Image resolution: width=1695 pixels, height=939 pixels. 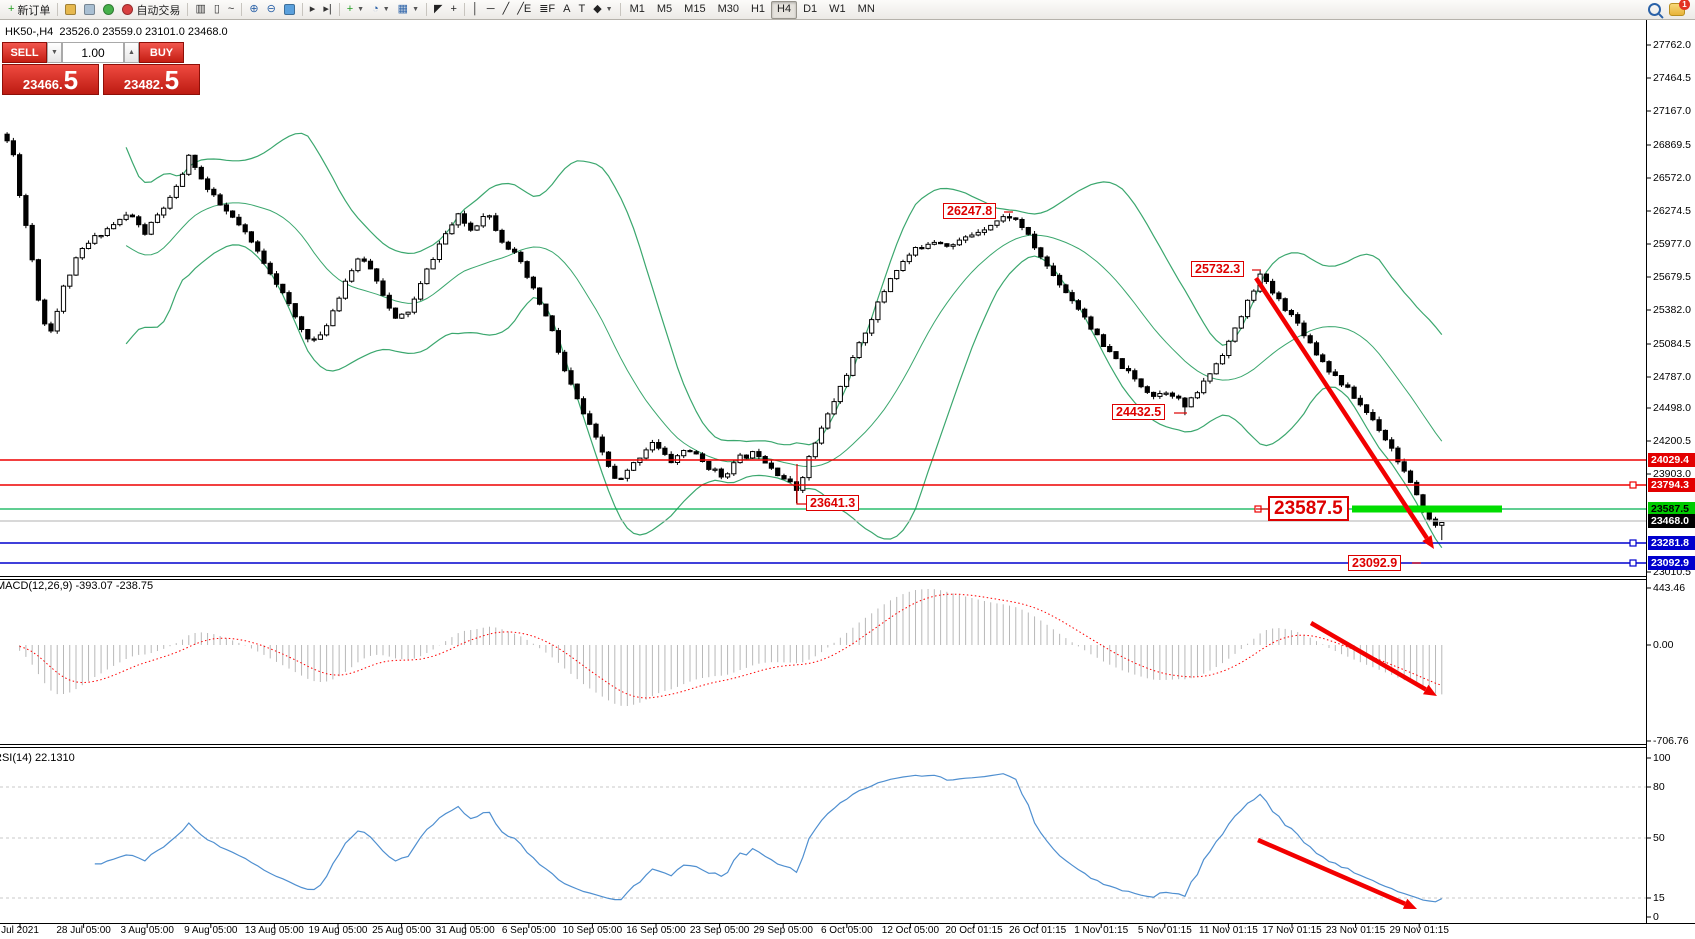 What do you see at coordinates (833, 503) in the screenshot?
I see `price-tag-23641.3: 23641.3` at bounding box center [833, 503].